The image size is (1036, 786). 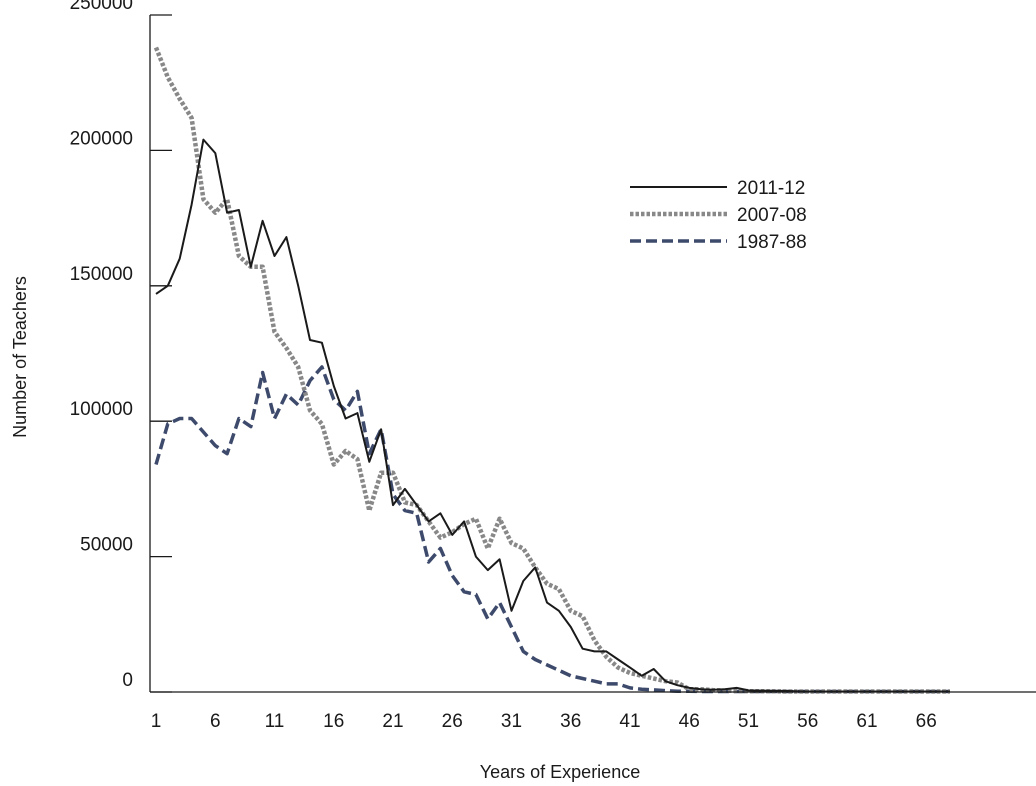 I want to click on legend-label: 2007-08, so click(x=772, y=215).